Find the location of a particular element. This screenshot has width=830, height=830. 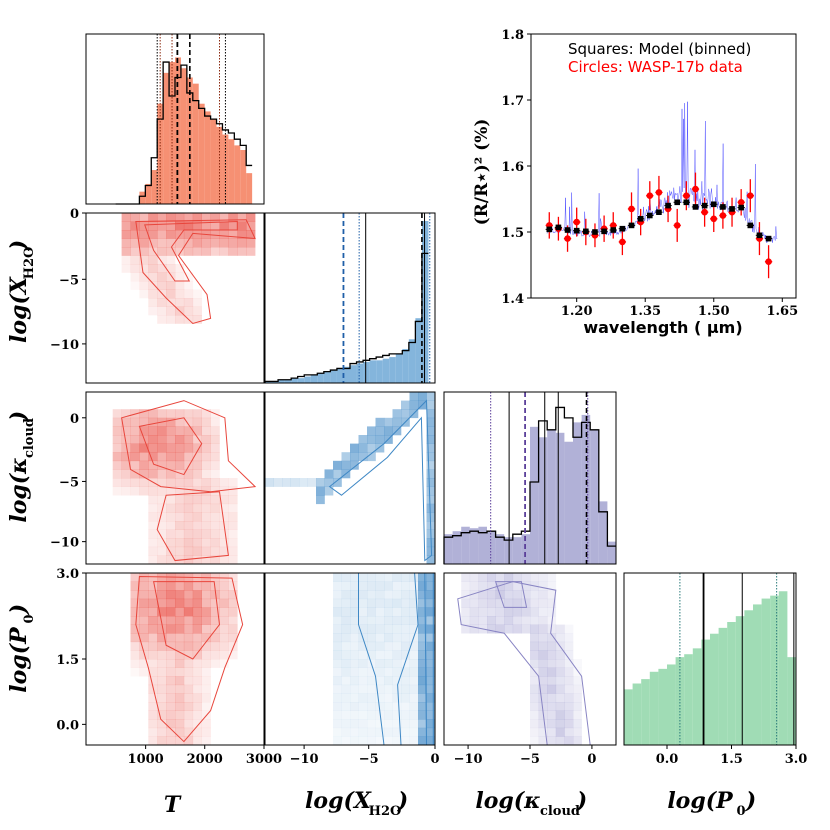

x-axis-label-logP0-sub: 0 is located at coordinates (740, 811).